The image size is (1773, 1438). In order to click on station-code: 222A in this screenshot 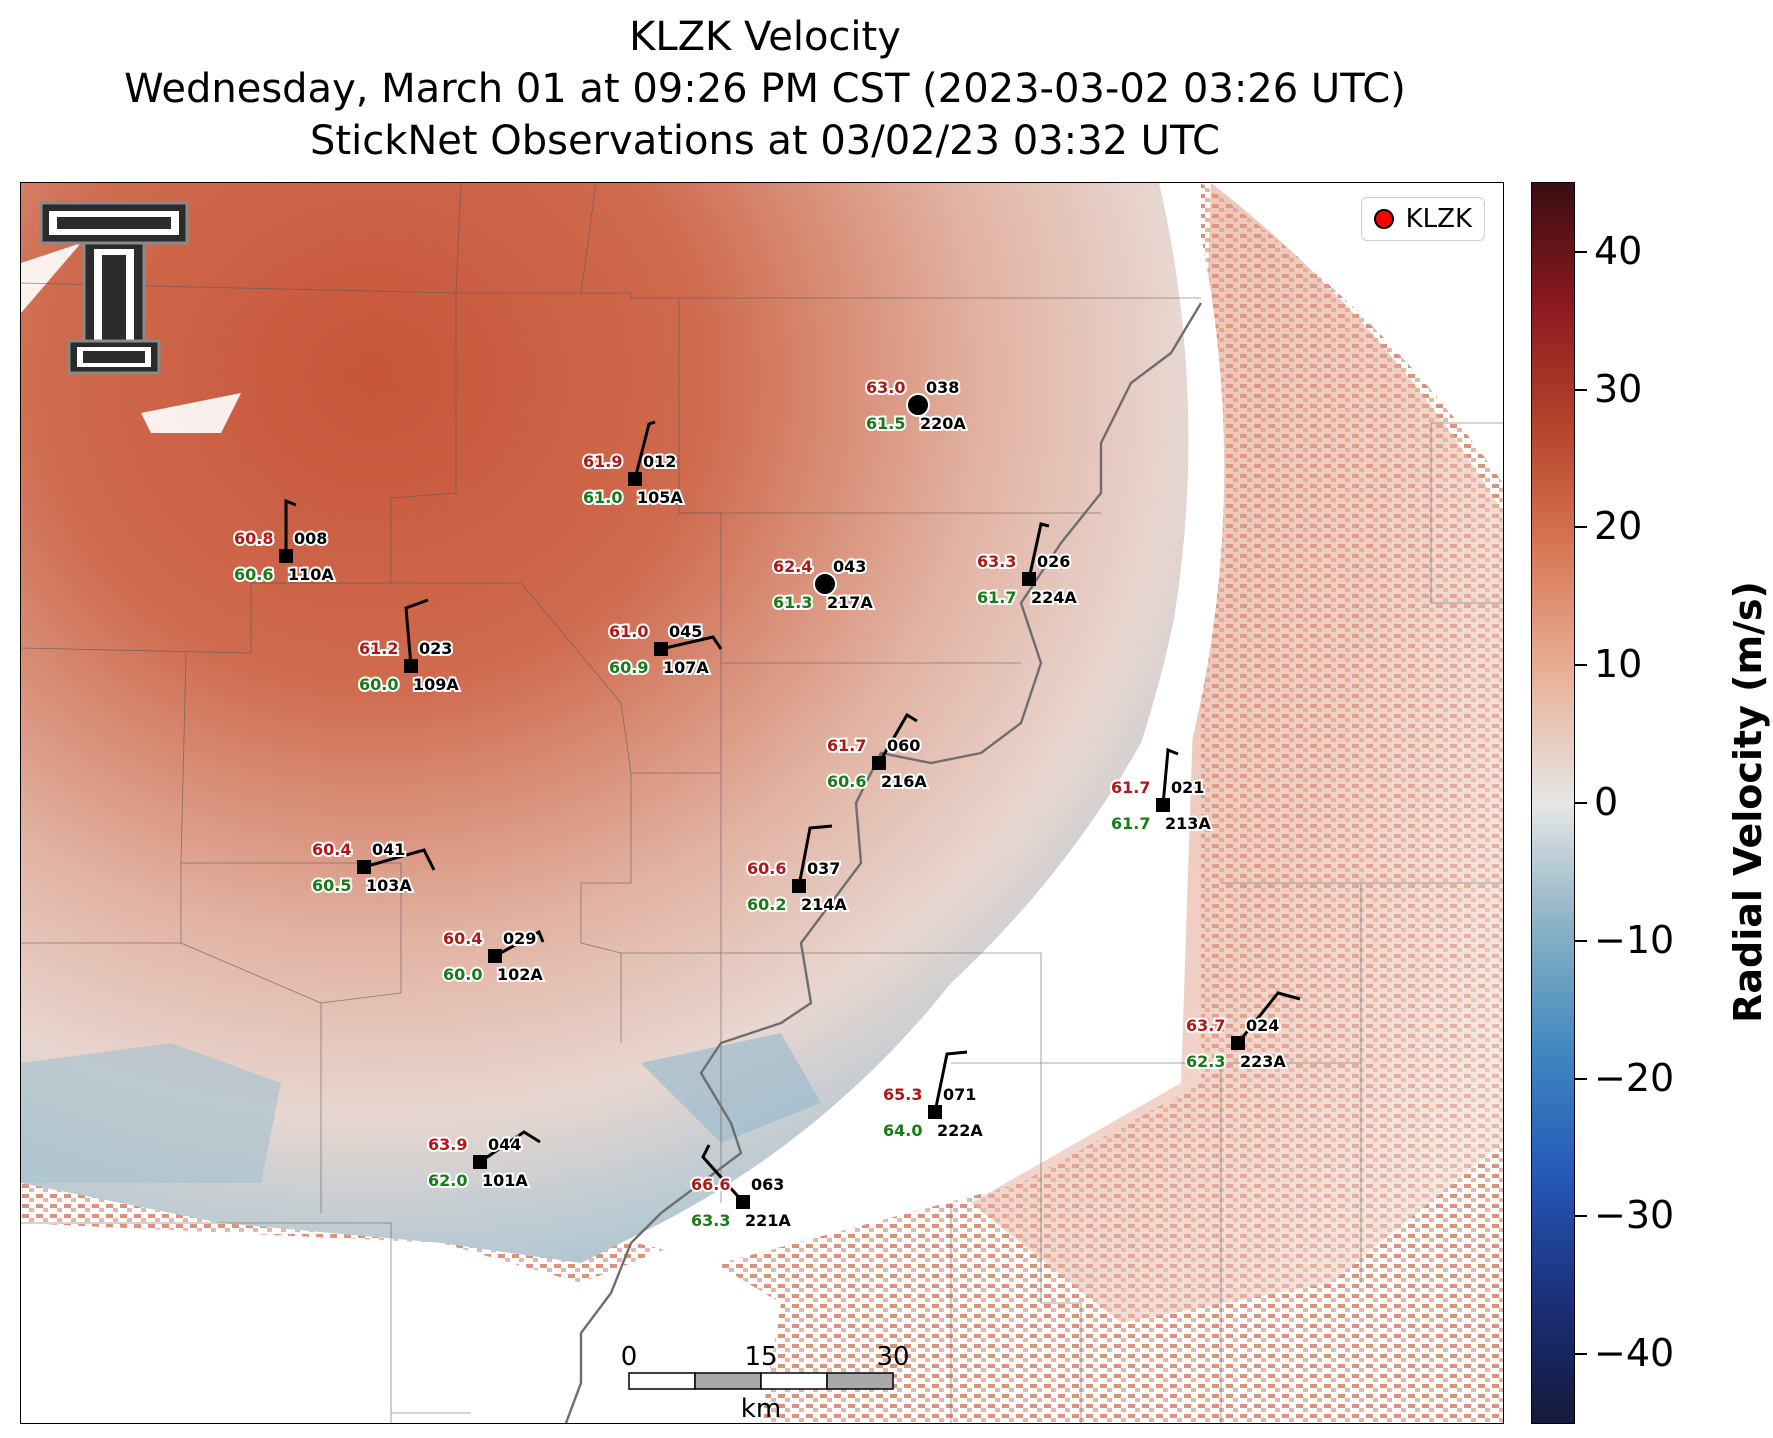, I will do `click(960, 1130)`.